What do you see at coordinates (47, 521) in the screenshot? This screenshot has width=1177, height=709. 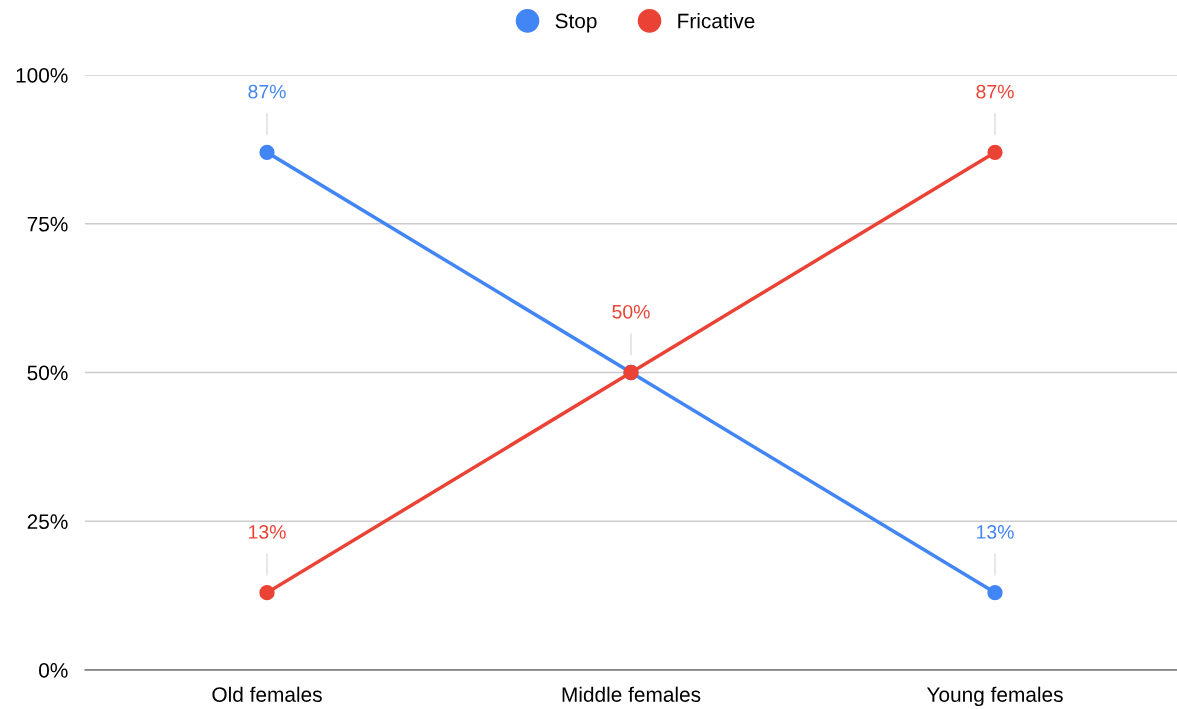 I see `y-tick-label: 25%` at bounding box center [47, 521].